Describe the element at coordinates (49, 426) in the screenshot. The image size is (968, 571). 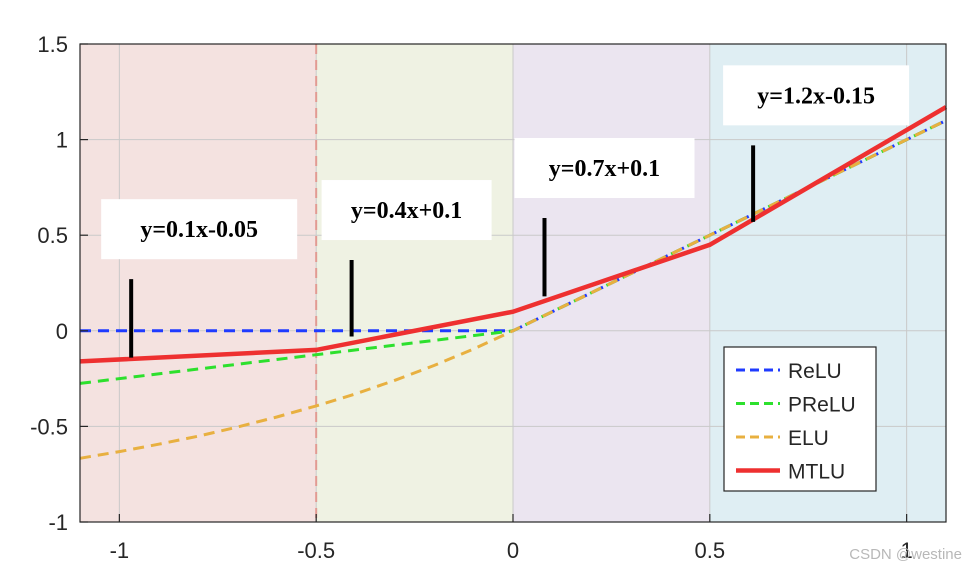
I see `y-tick-label: -0.5` at that location.